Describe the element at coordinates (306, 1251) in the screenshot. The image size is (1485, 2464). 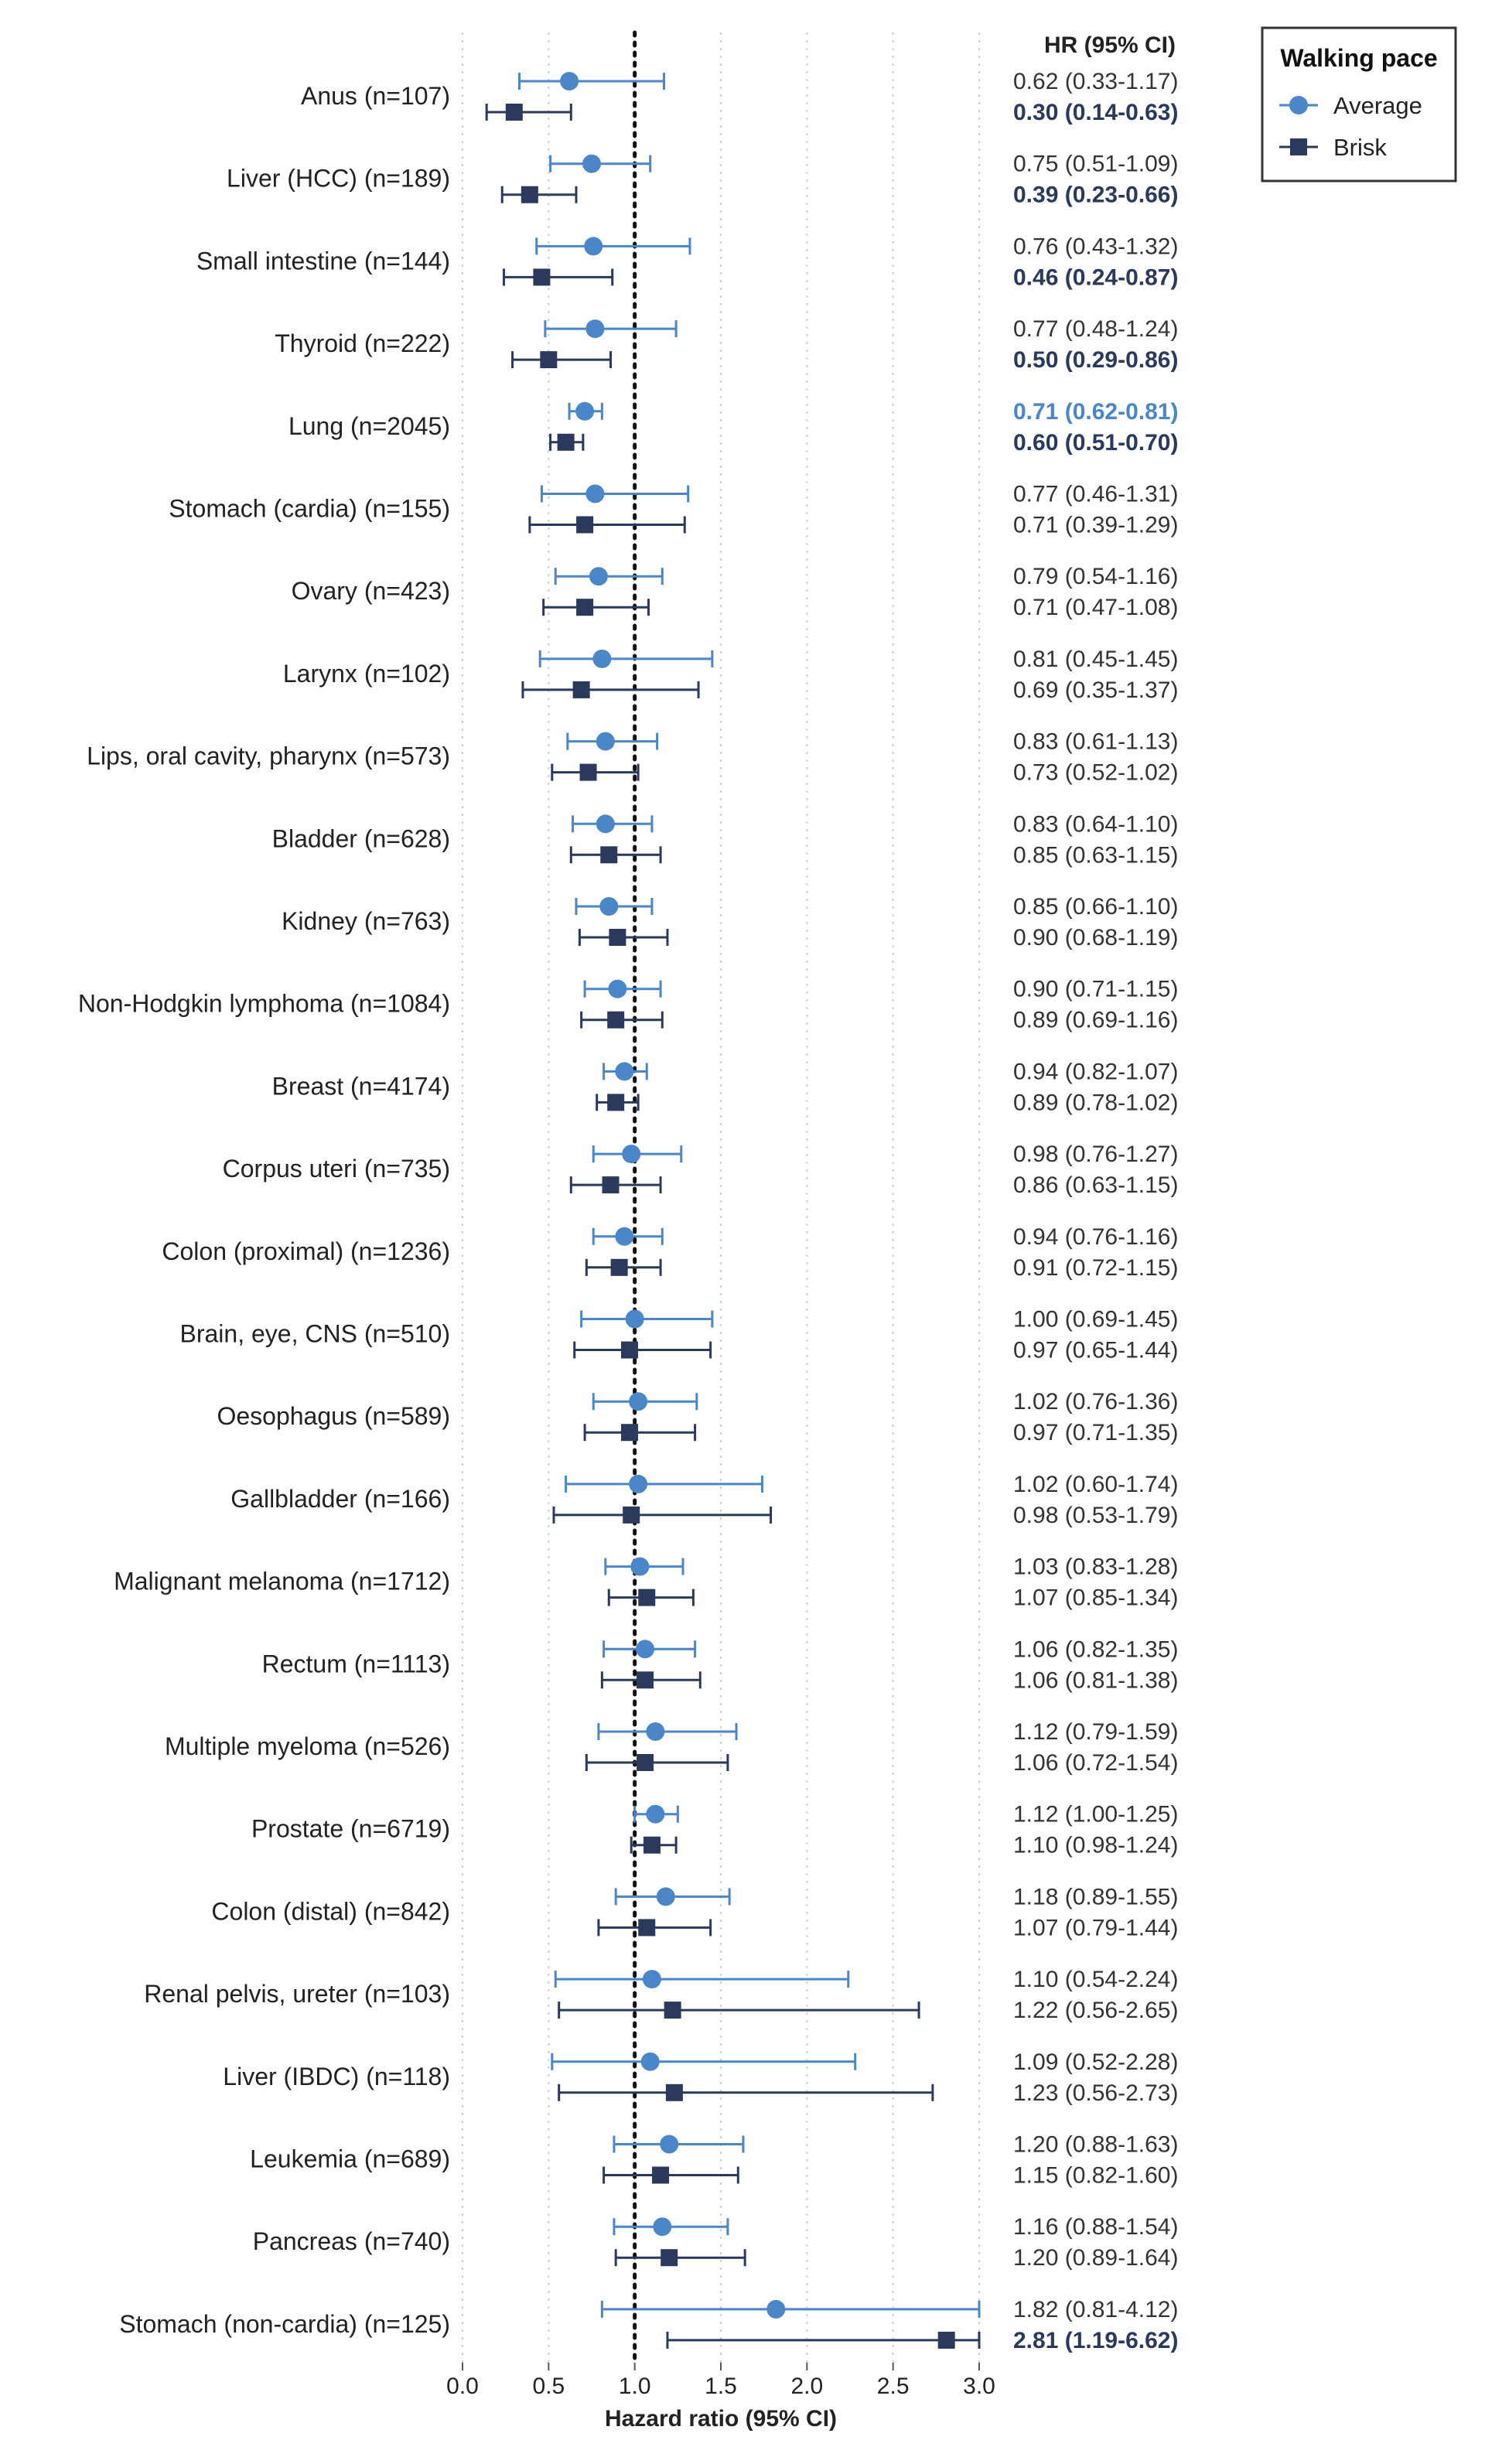
I see `row-label: Colon (proximal) (n=1236)` at that location.